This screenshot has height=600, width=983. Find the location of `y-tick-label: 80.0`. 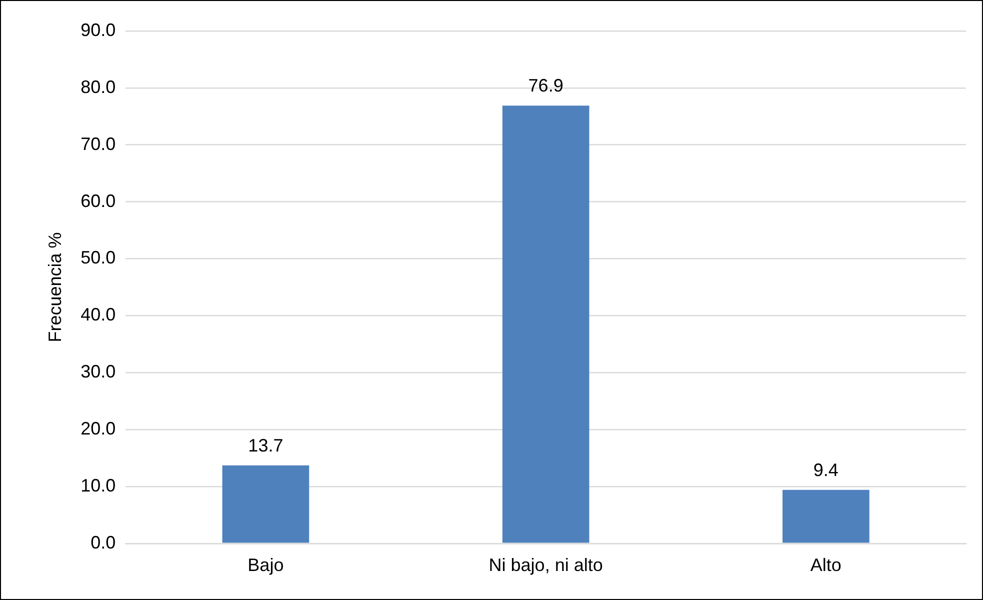

y-tick-label: 80.0 is located at coordinates (98, 86).